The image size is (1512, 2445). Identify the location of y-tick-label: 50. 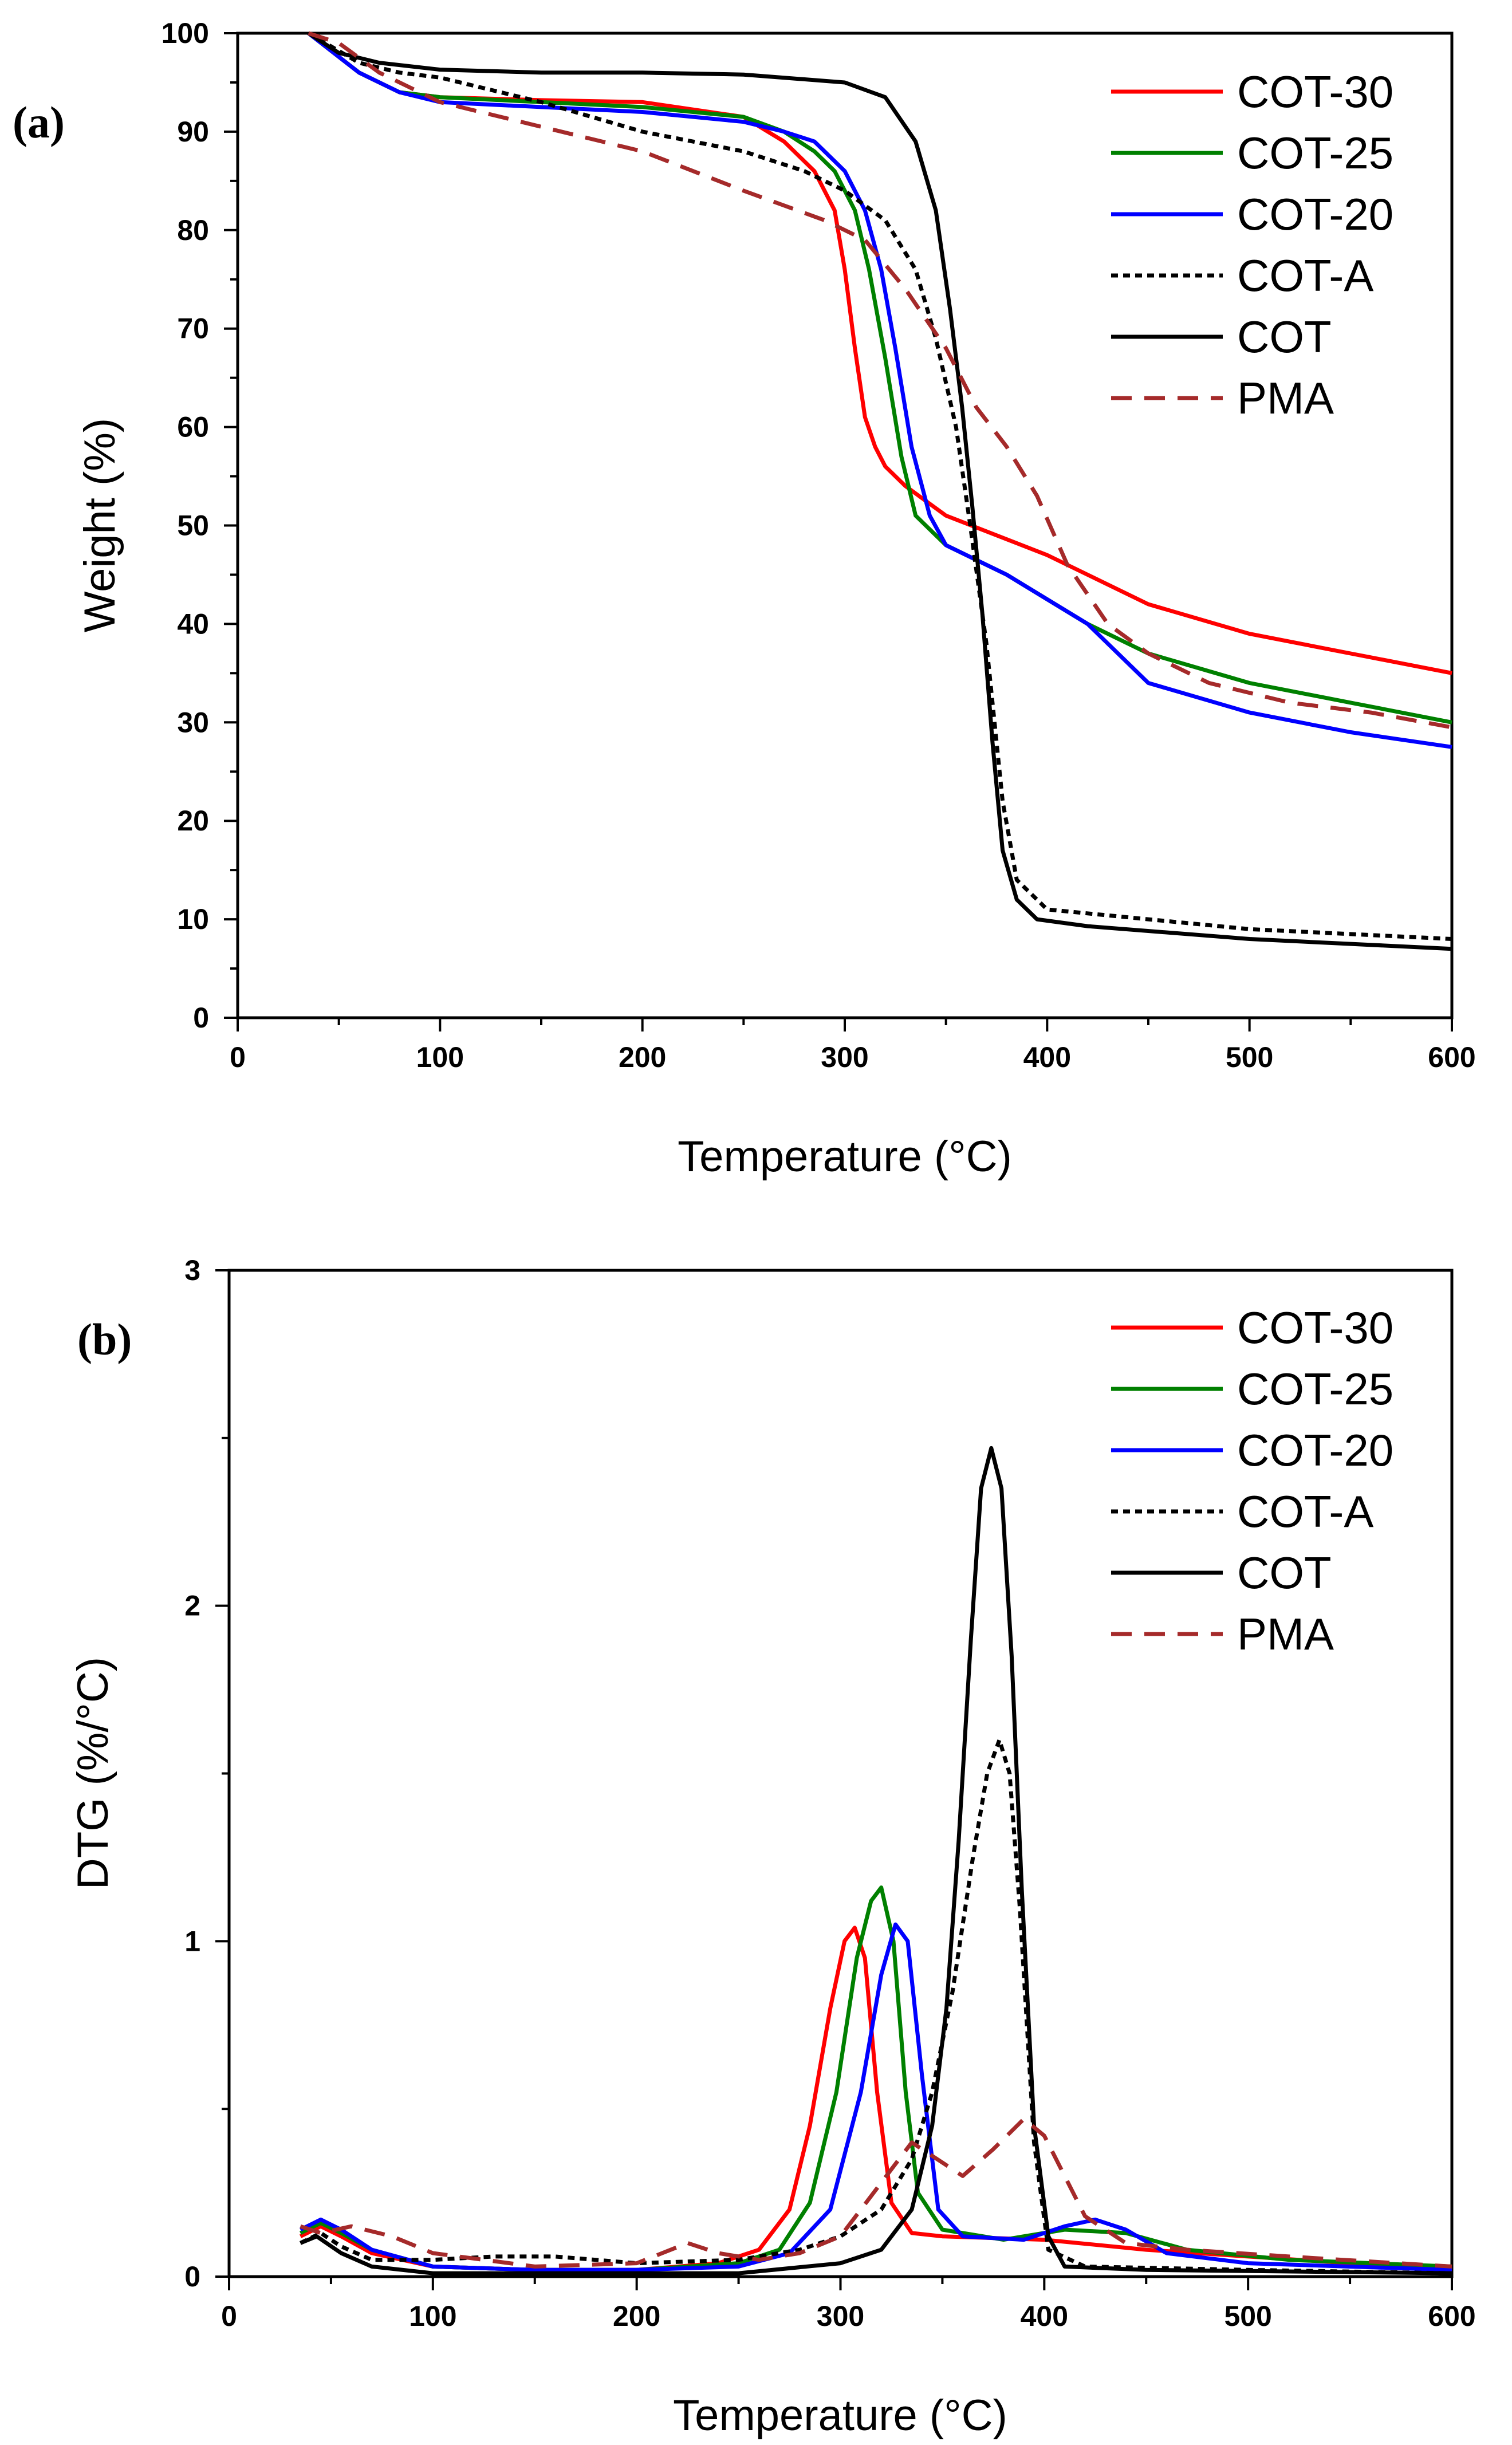
(193, 526).